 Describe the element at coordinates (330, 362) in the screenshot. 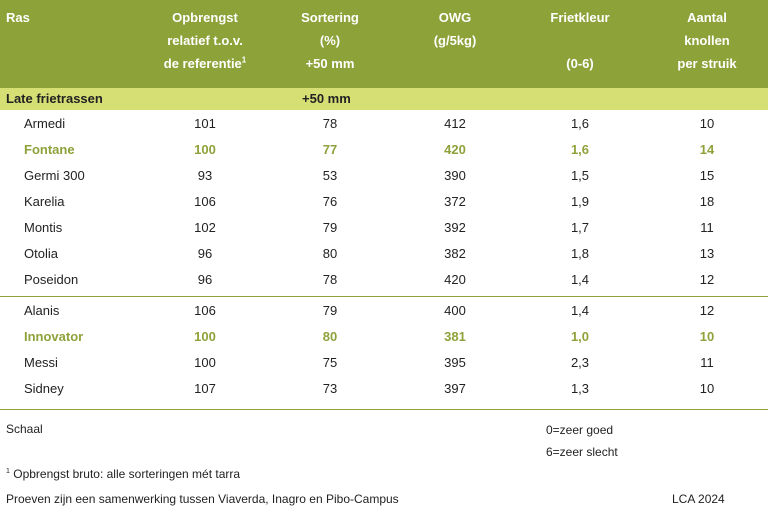

I see `cell-sortering: 75` at that location.